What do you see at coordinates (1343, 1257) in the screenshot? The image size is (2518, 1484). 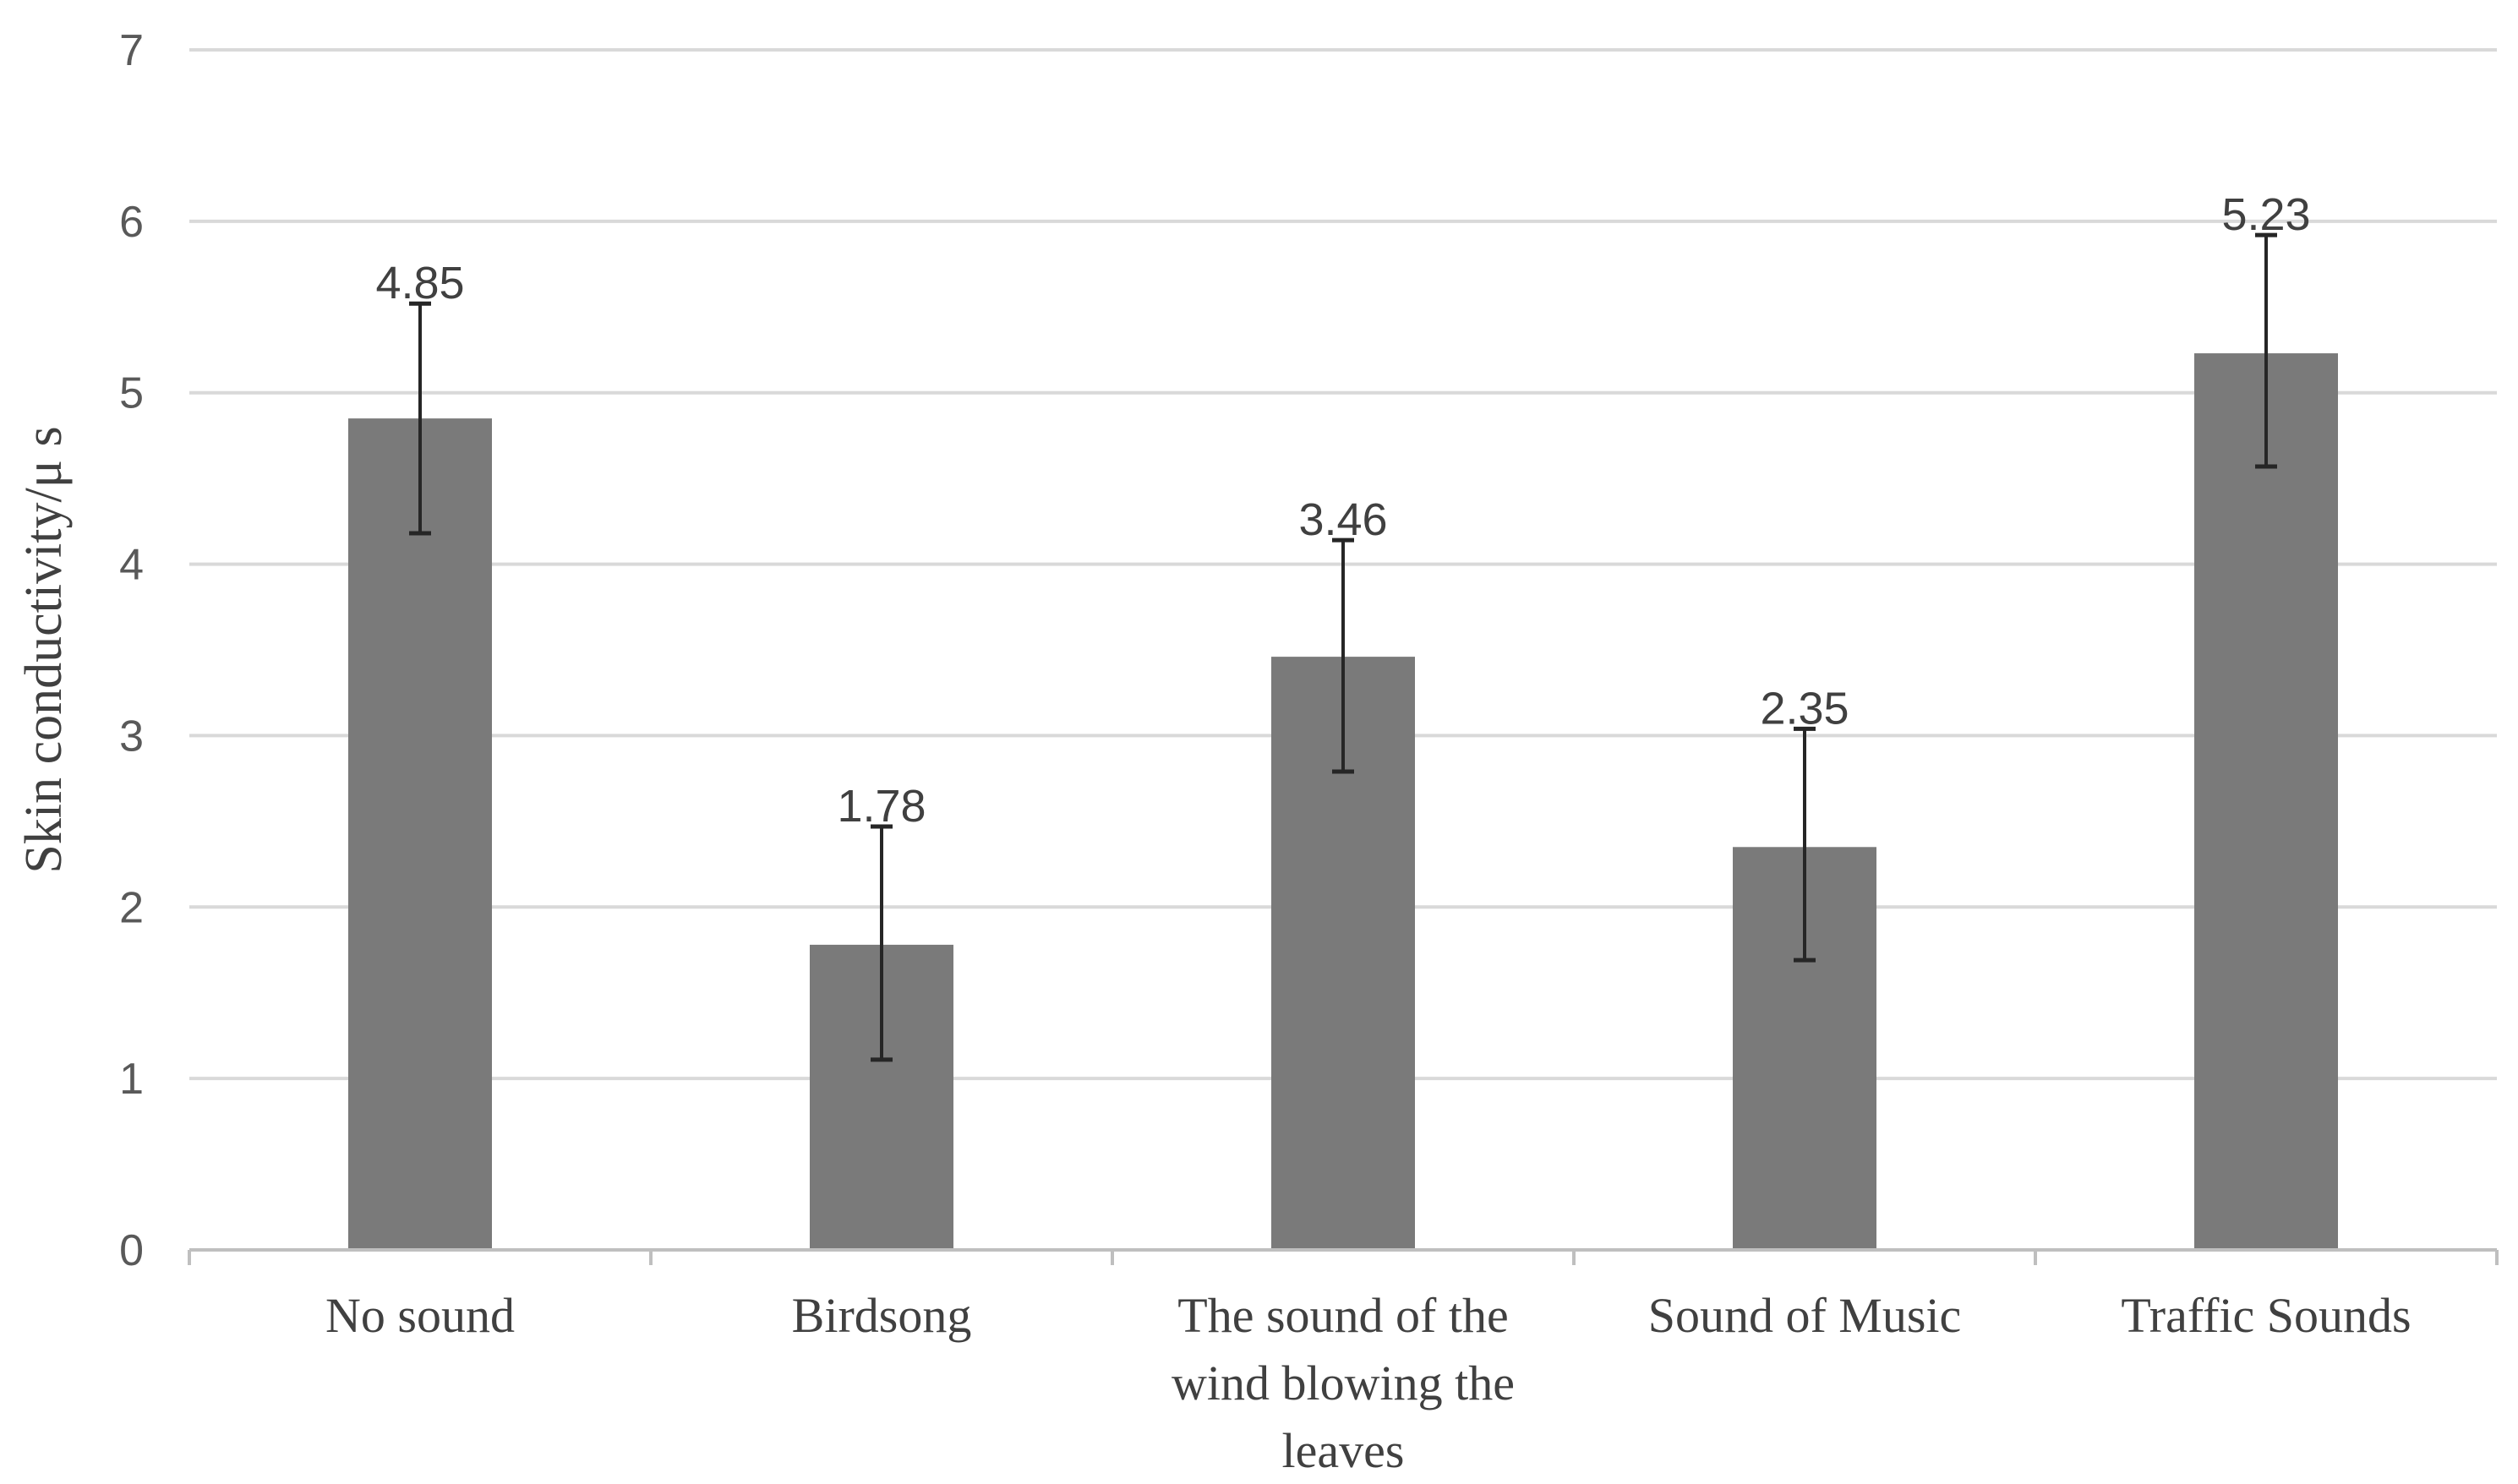 I see `axes` at bounding box center [1343, 1257].